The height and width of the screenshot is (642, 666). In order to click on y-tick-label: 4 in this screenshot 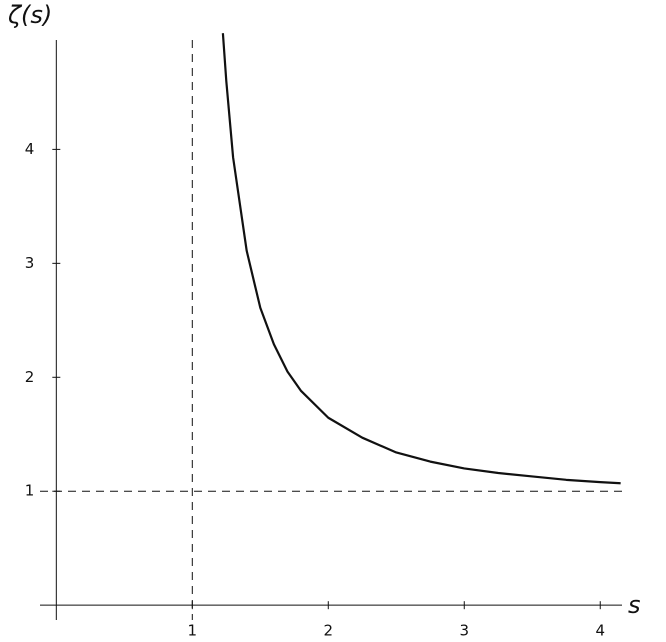, I will do `click(30, 149)`.